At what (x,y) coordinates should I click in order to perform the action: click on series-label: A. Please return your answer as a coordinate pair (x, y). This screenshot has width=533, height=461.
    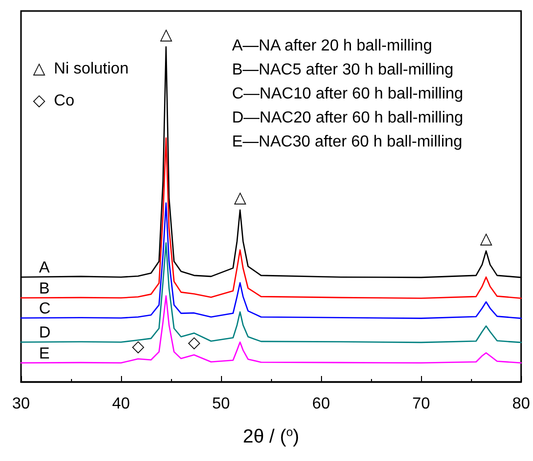
    Looking at the image, I should click on (44, 268).